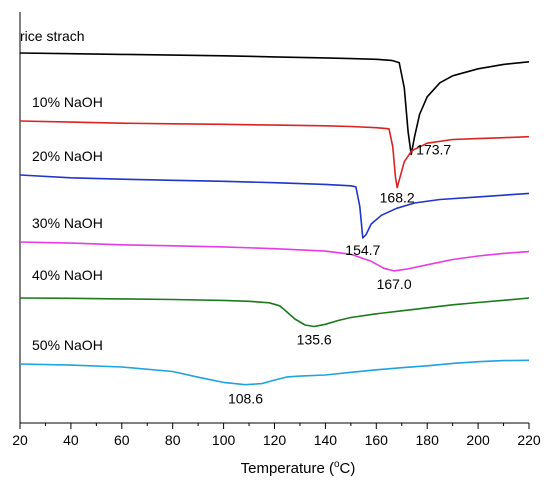 This screenshot has height=485, width=550. Describe the element at coordinates (67, 275) in the screenshot. I see `series-name-label: 40% NaOH` at that location.